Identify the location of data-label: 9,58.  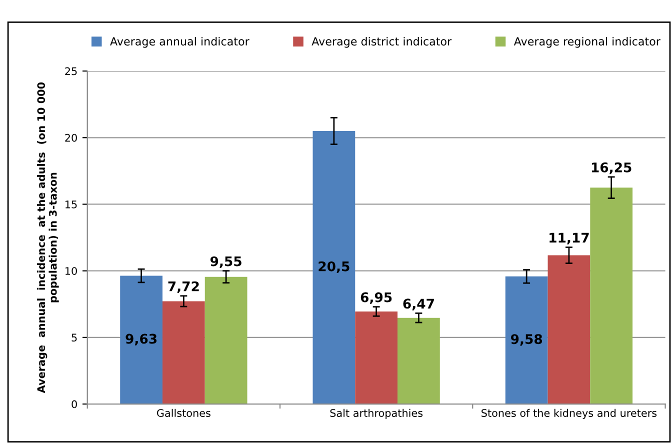
(526, 340).